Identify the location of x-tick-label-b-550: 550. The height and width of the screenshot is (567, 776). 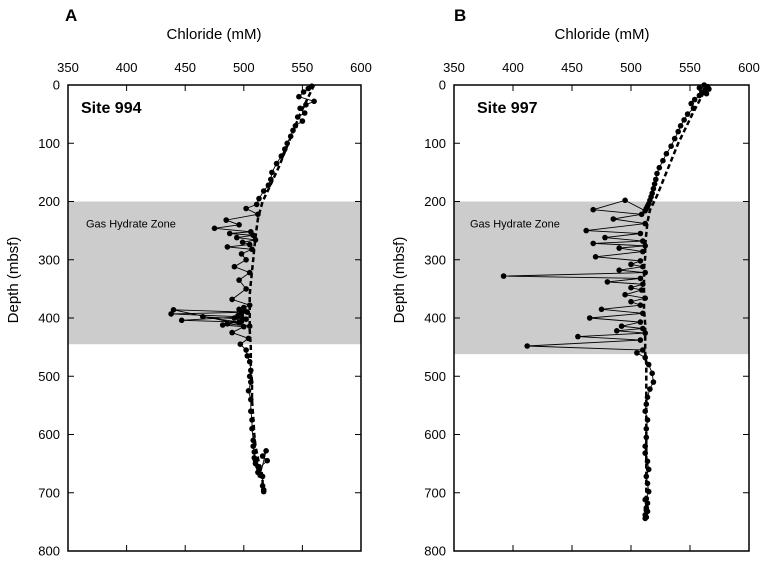
(690, 67).